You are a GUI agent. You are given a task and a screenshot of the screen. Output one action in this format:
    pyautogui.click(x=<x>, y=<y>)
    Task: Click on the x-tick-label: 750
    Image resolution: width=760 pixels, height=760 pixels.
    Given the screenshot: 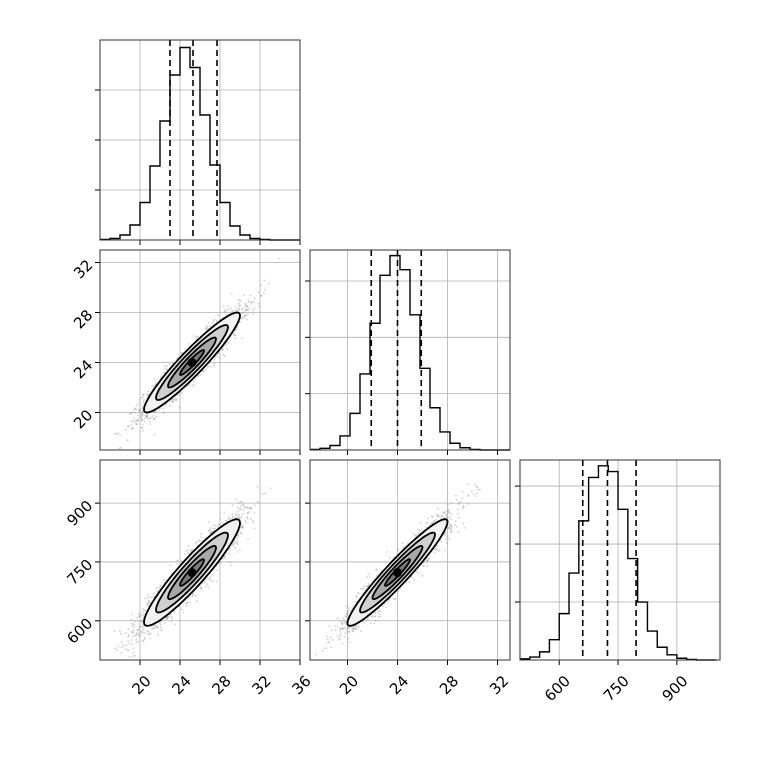 What is the action you would take?
    pyautogui.click(x=616, y=688)
    